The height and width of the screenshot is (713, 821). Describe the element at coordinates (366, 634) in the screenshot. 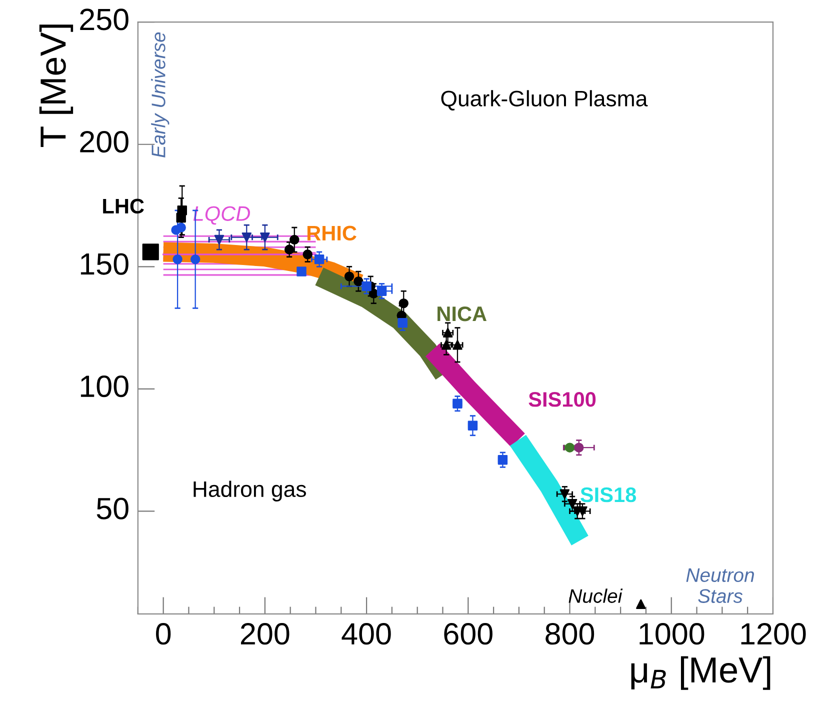

I see `x-tick-label: 400` at that location.